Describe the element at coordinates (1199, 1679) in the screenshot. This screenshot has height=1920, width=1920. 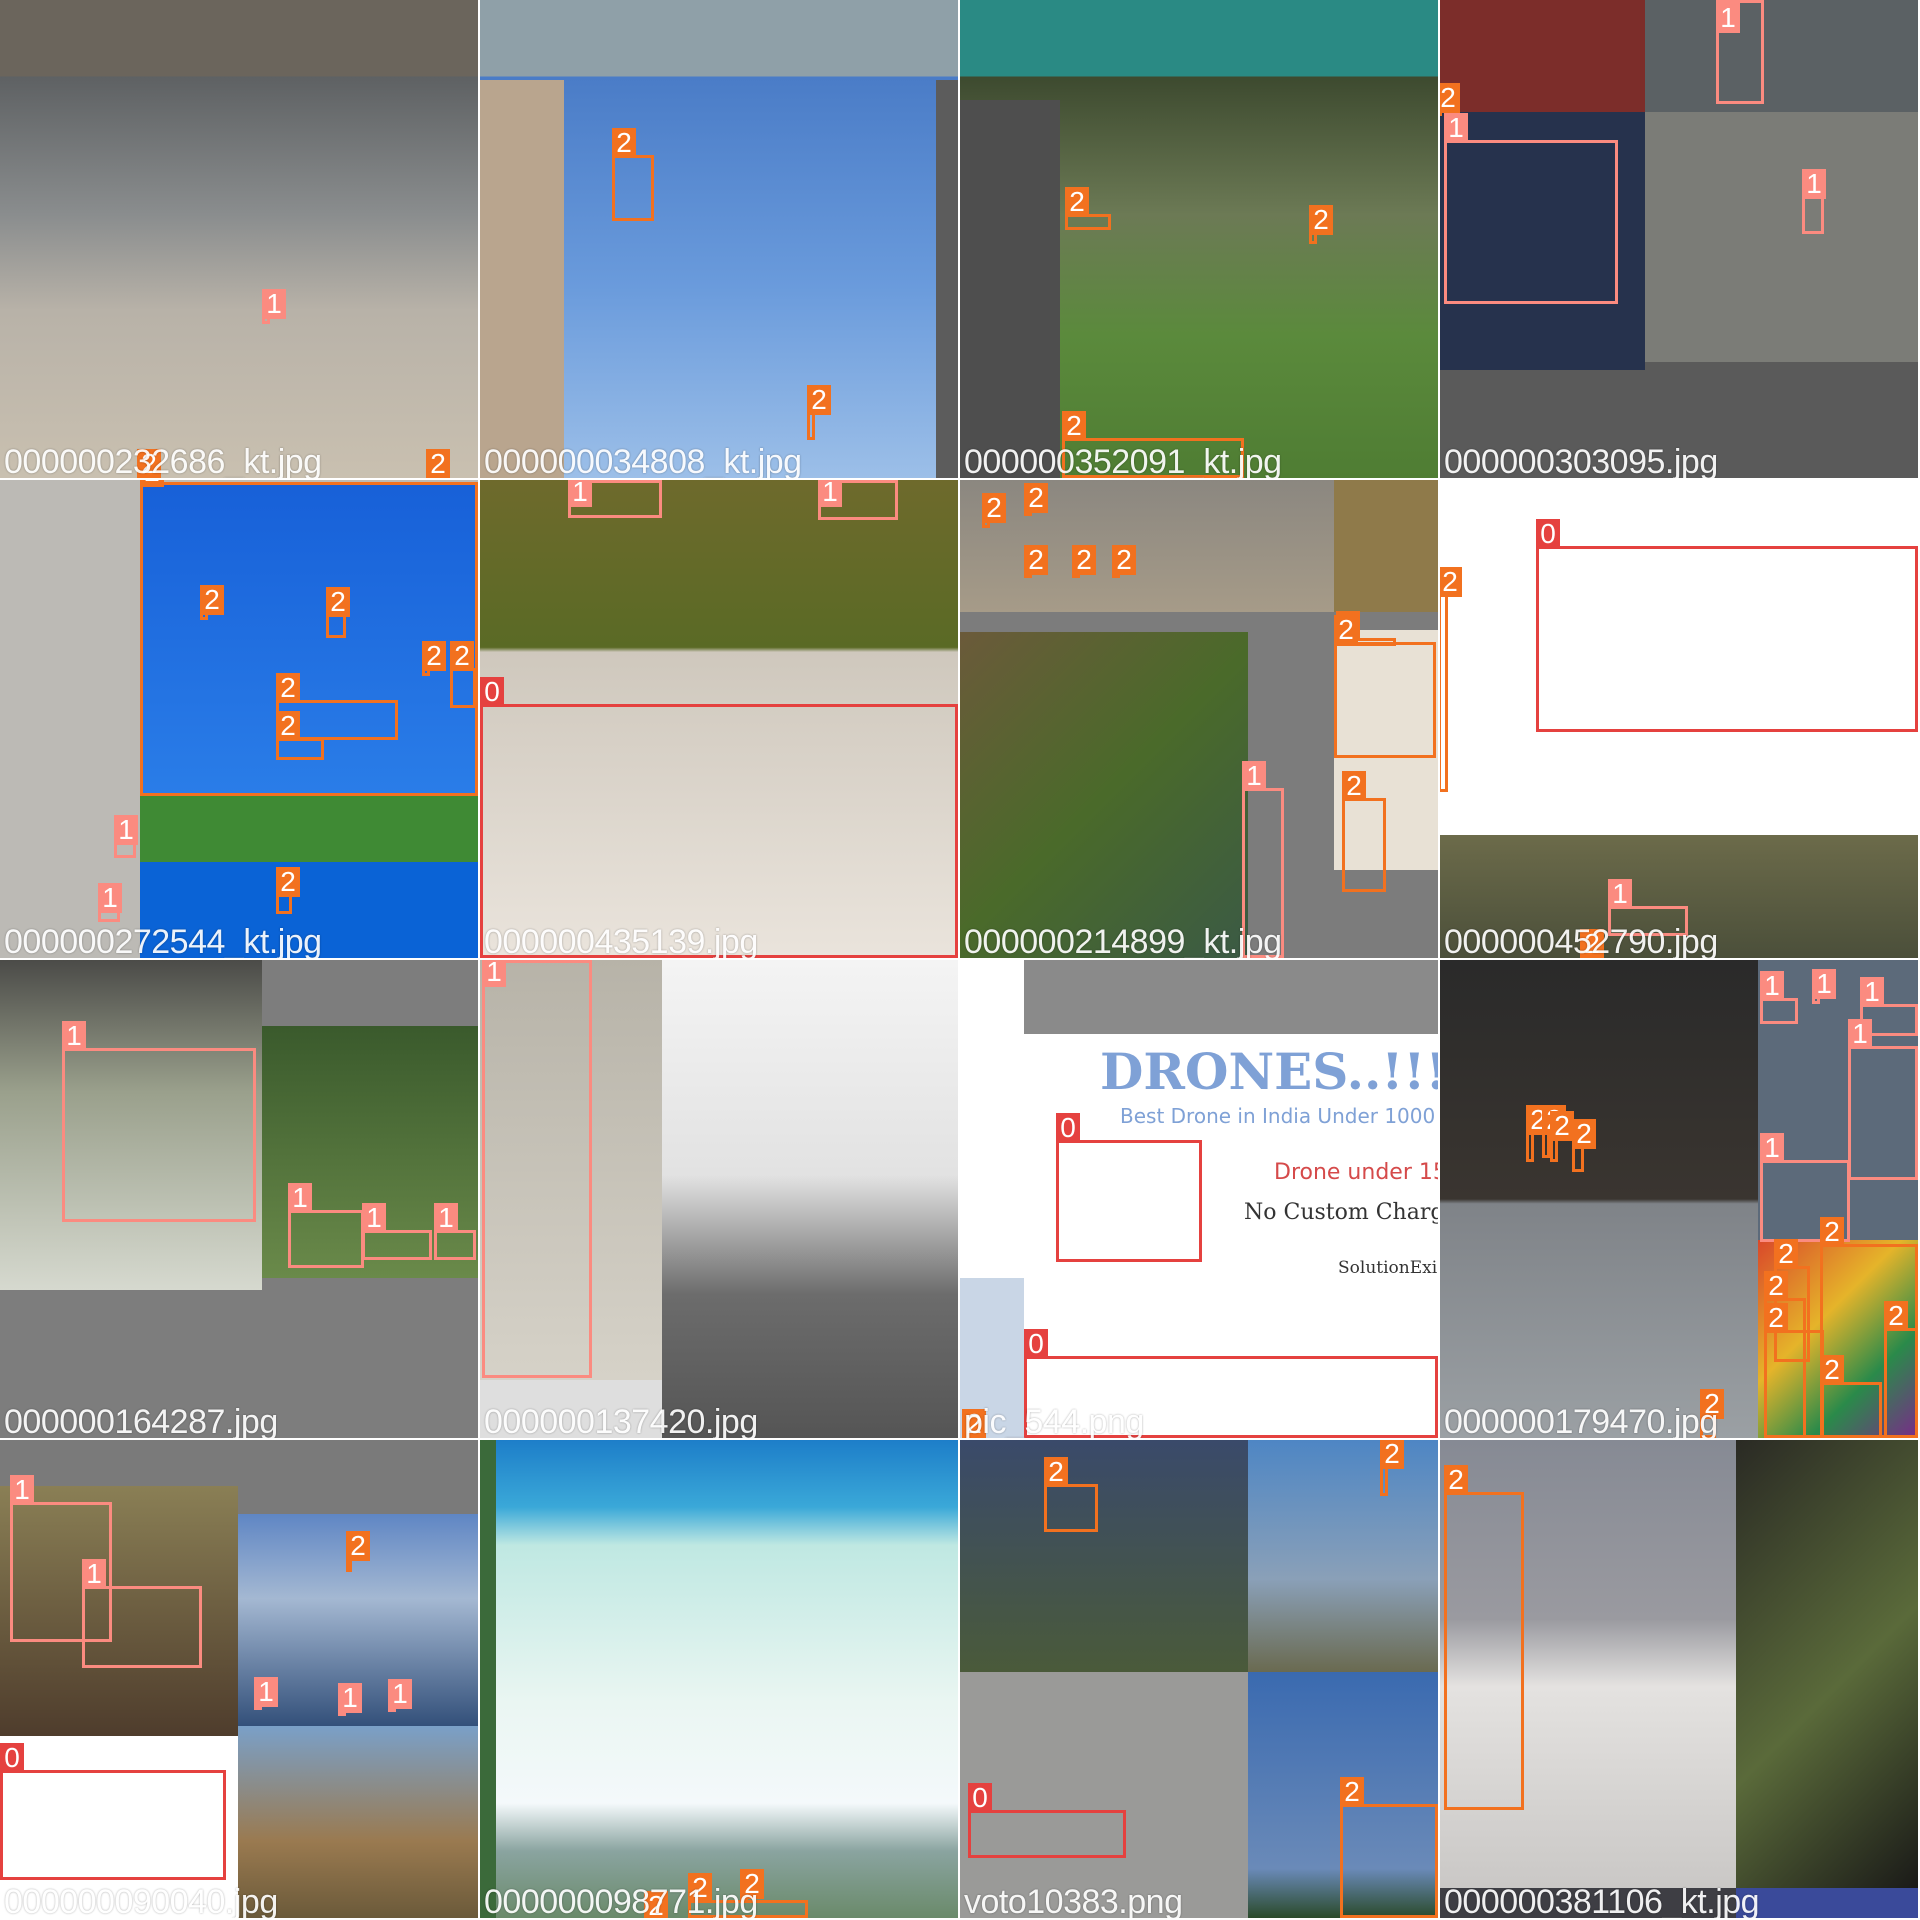
I see `tile-15: 2 2 0 2 voto10383.png` at that location.